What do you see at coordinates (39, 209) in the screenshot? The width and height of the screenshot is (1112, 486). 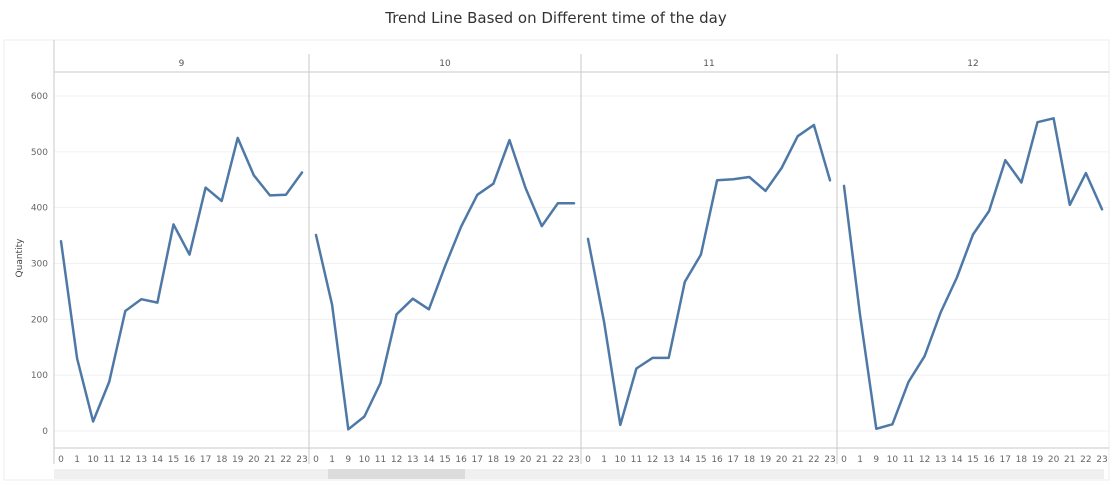 I see `y-tick-label: 400` at bounding box center [39, 209].